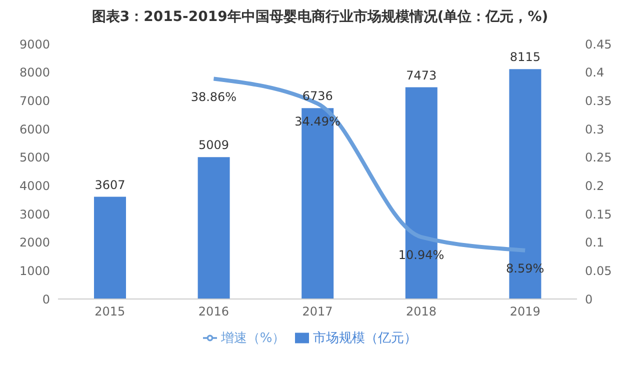 The width and height of the screenshot is (640, 367). I want to click on y-tick-label: 0, so click(46, 299).